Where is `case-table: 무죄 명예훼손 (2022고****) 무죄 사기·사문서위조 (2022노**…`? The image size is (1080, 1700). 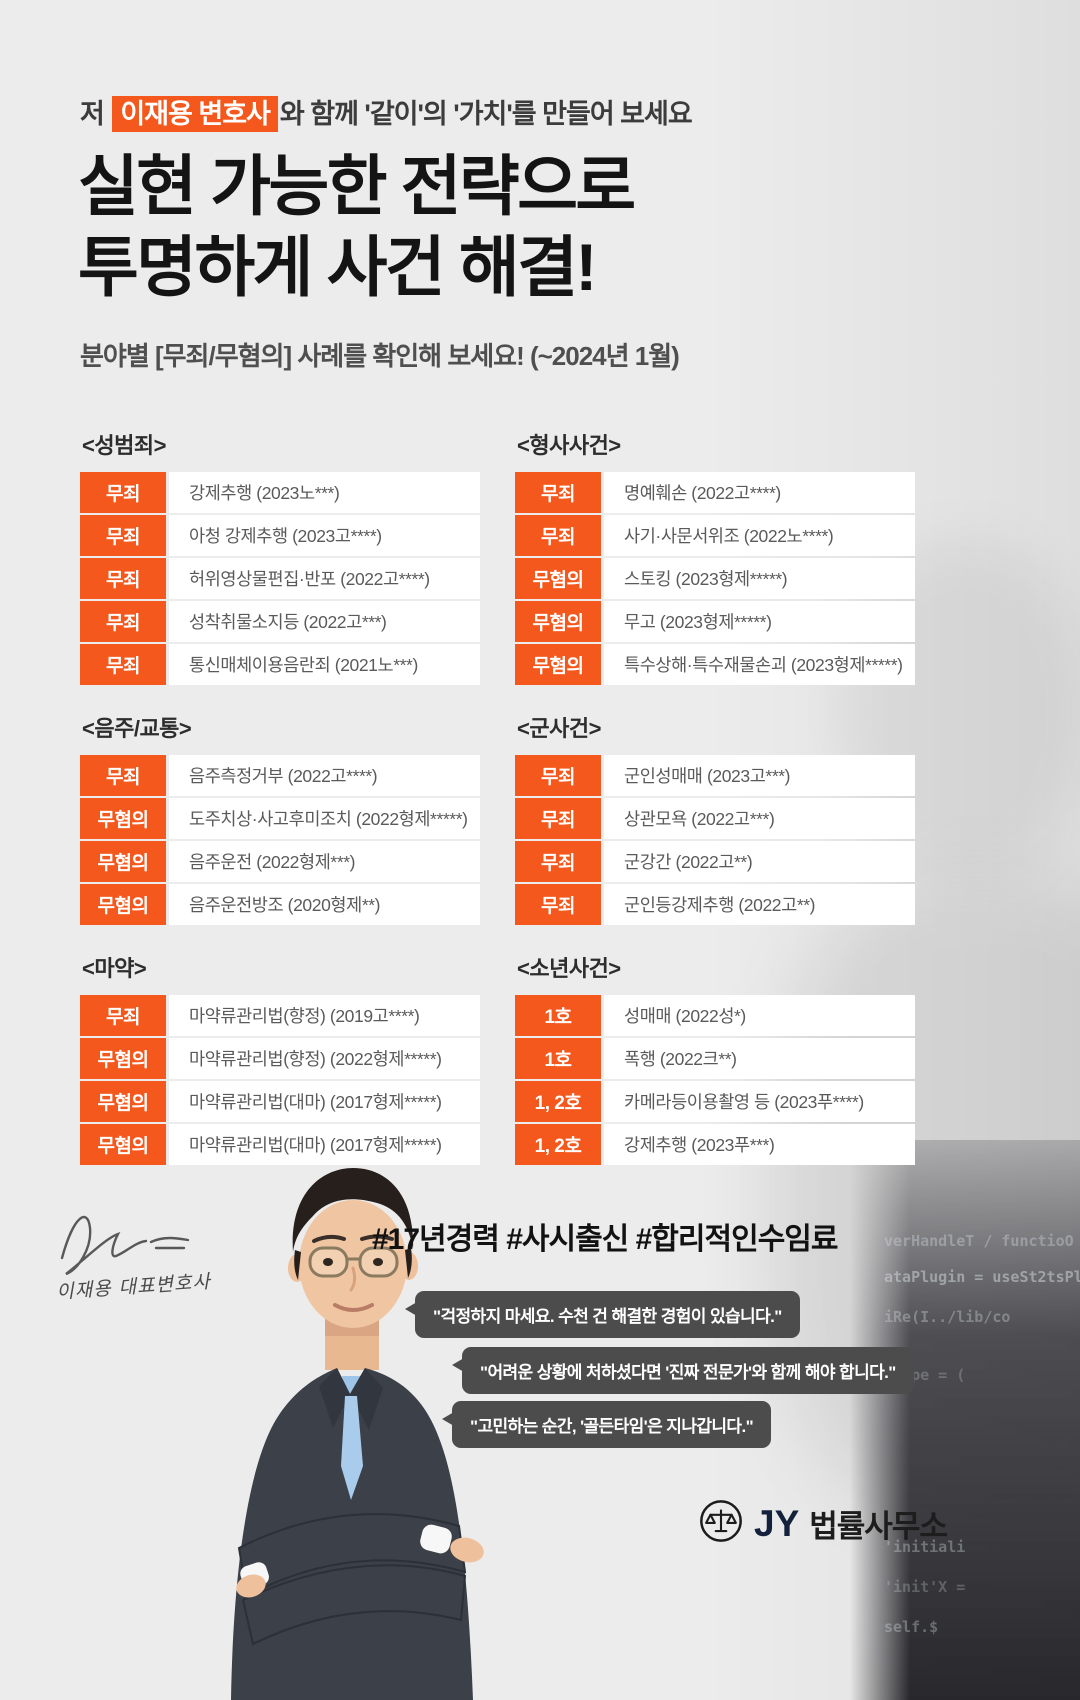
case-table: 무죄 명예훼손 (2022고****) 무죄 사기·사문서위조 (2022노**… is located at coordinates (715, 578).